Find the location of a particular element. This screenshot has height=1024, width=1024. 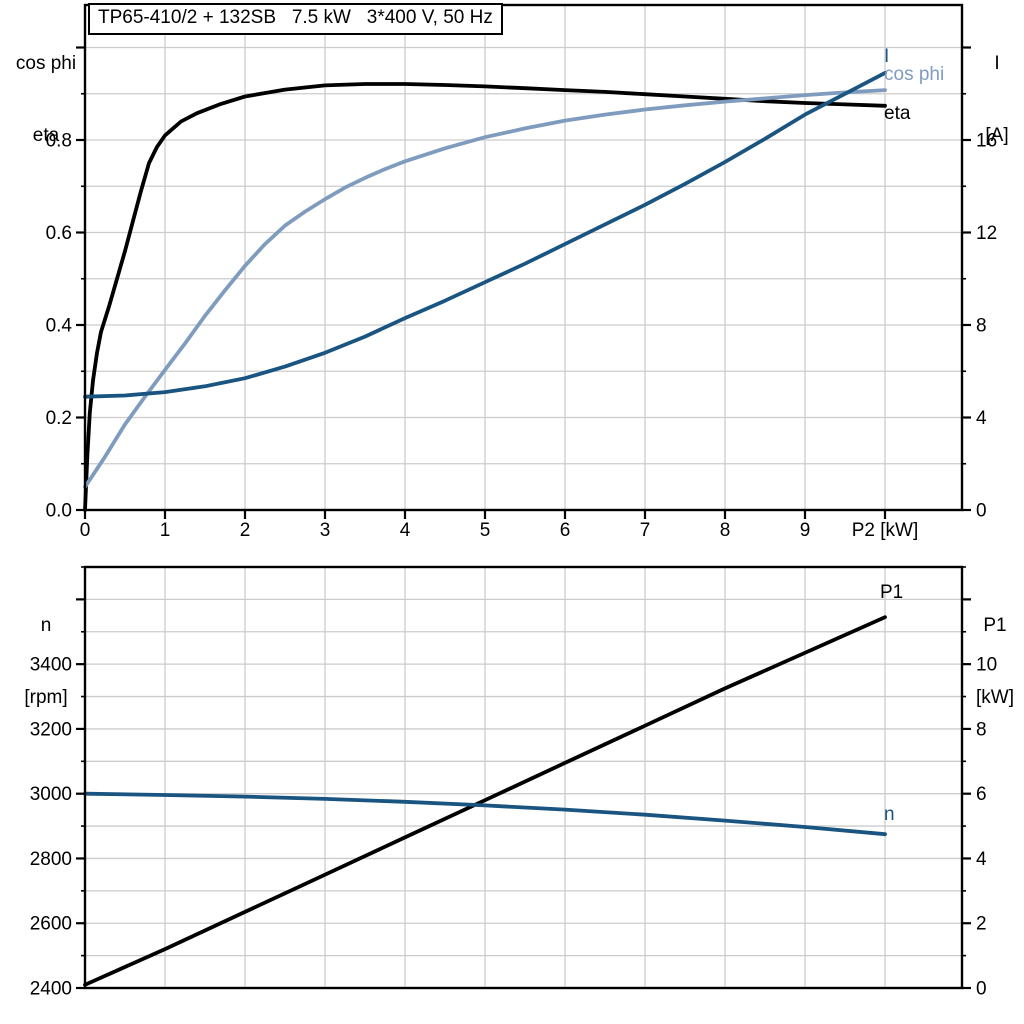

left-tick-label: 0.4 is located at coordinates (59, 326).